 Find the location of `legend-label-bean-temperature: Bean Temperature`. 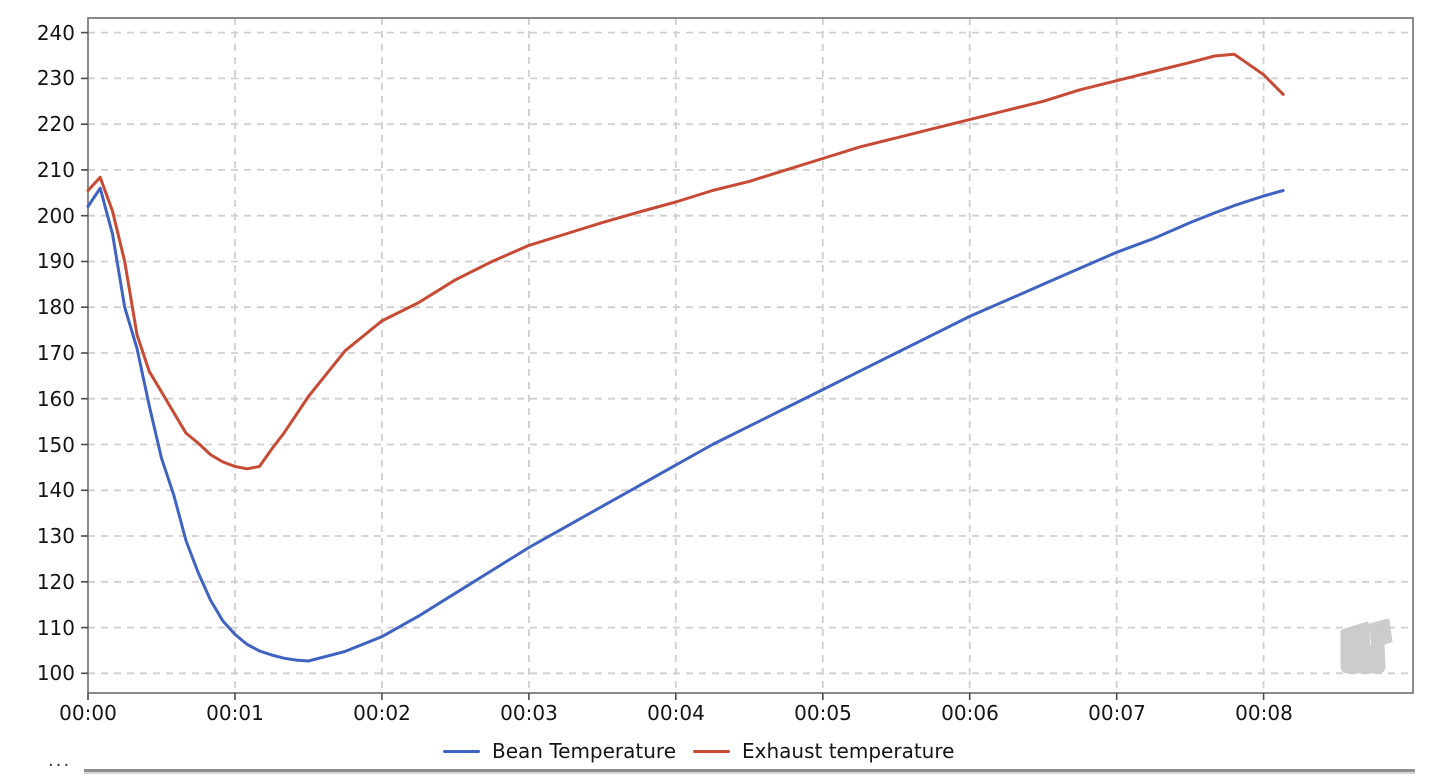

legend-label-bean-temperature: Bean Temperature is located at coordinates (584, 751).